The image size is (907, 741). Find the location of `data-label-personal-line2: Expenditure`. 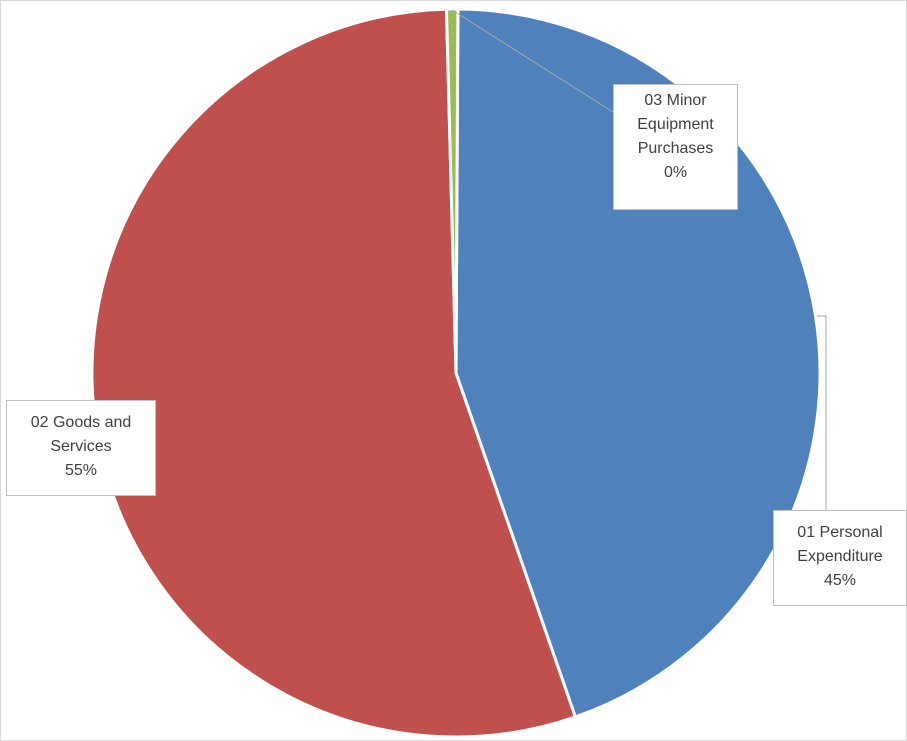

data-label-personal-line2: Expenditure is located at coordinates (840, 556).